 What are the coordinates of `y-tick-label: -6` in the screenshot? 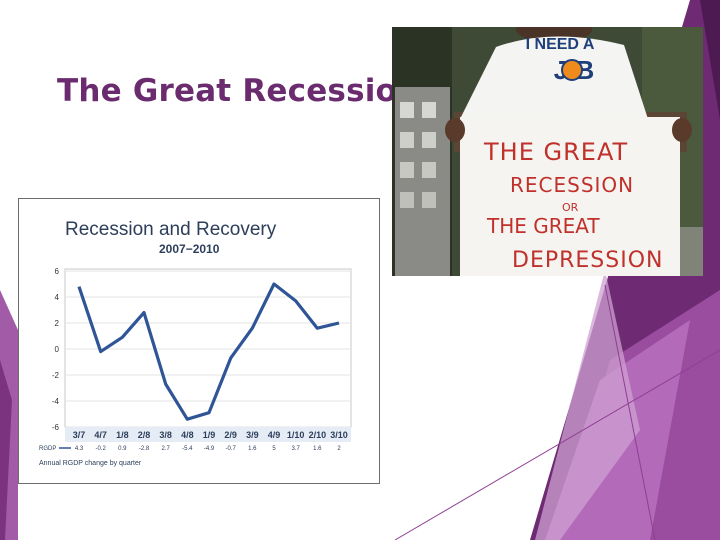 It's located at (56, 427).